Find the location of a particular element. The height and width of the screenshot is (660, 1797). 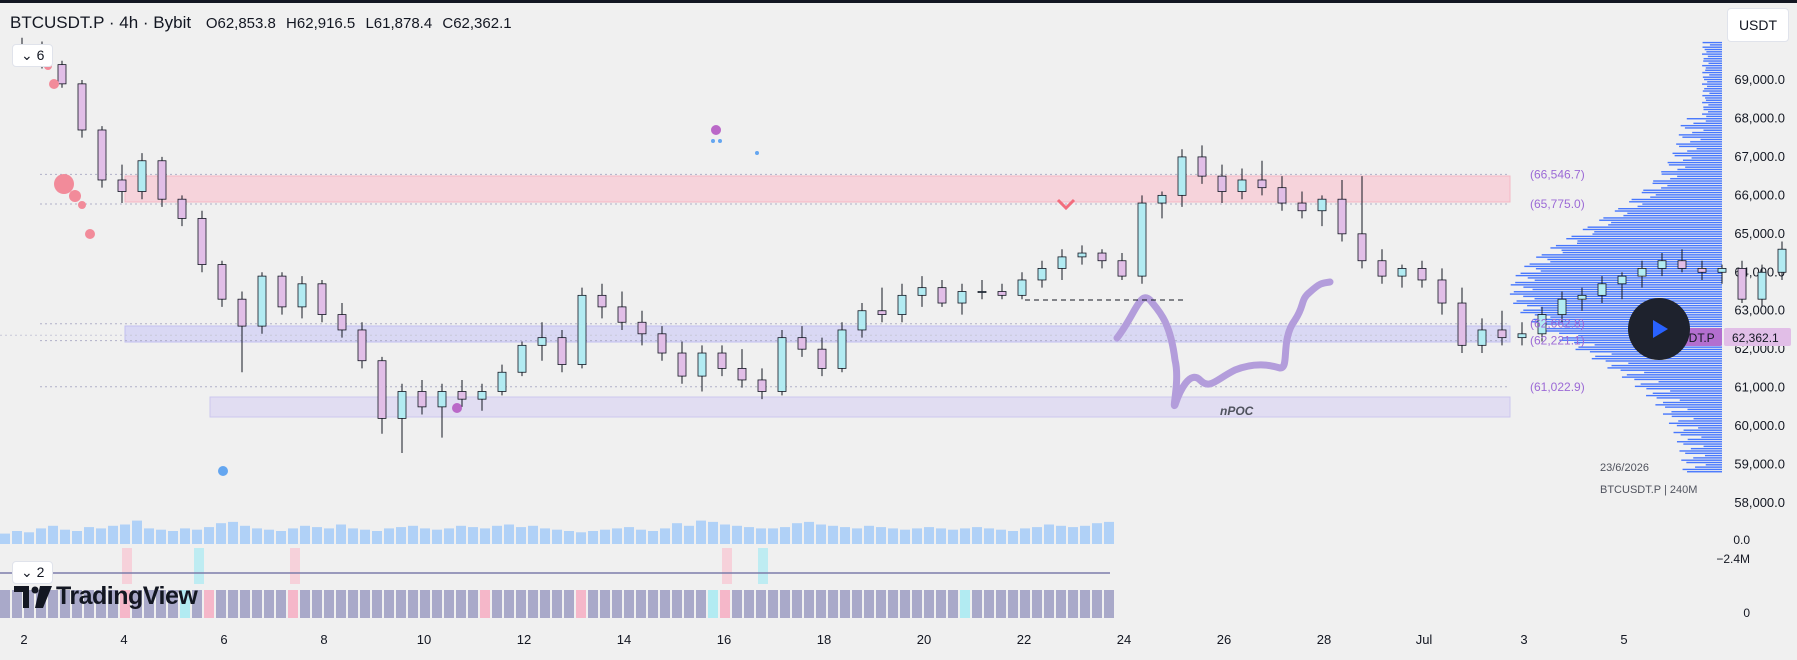

time-tick-label: 12 is located at coordinates (524, 639).